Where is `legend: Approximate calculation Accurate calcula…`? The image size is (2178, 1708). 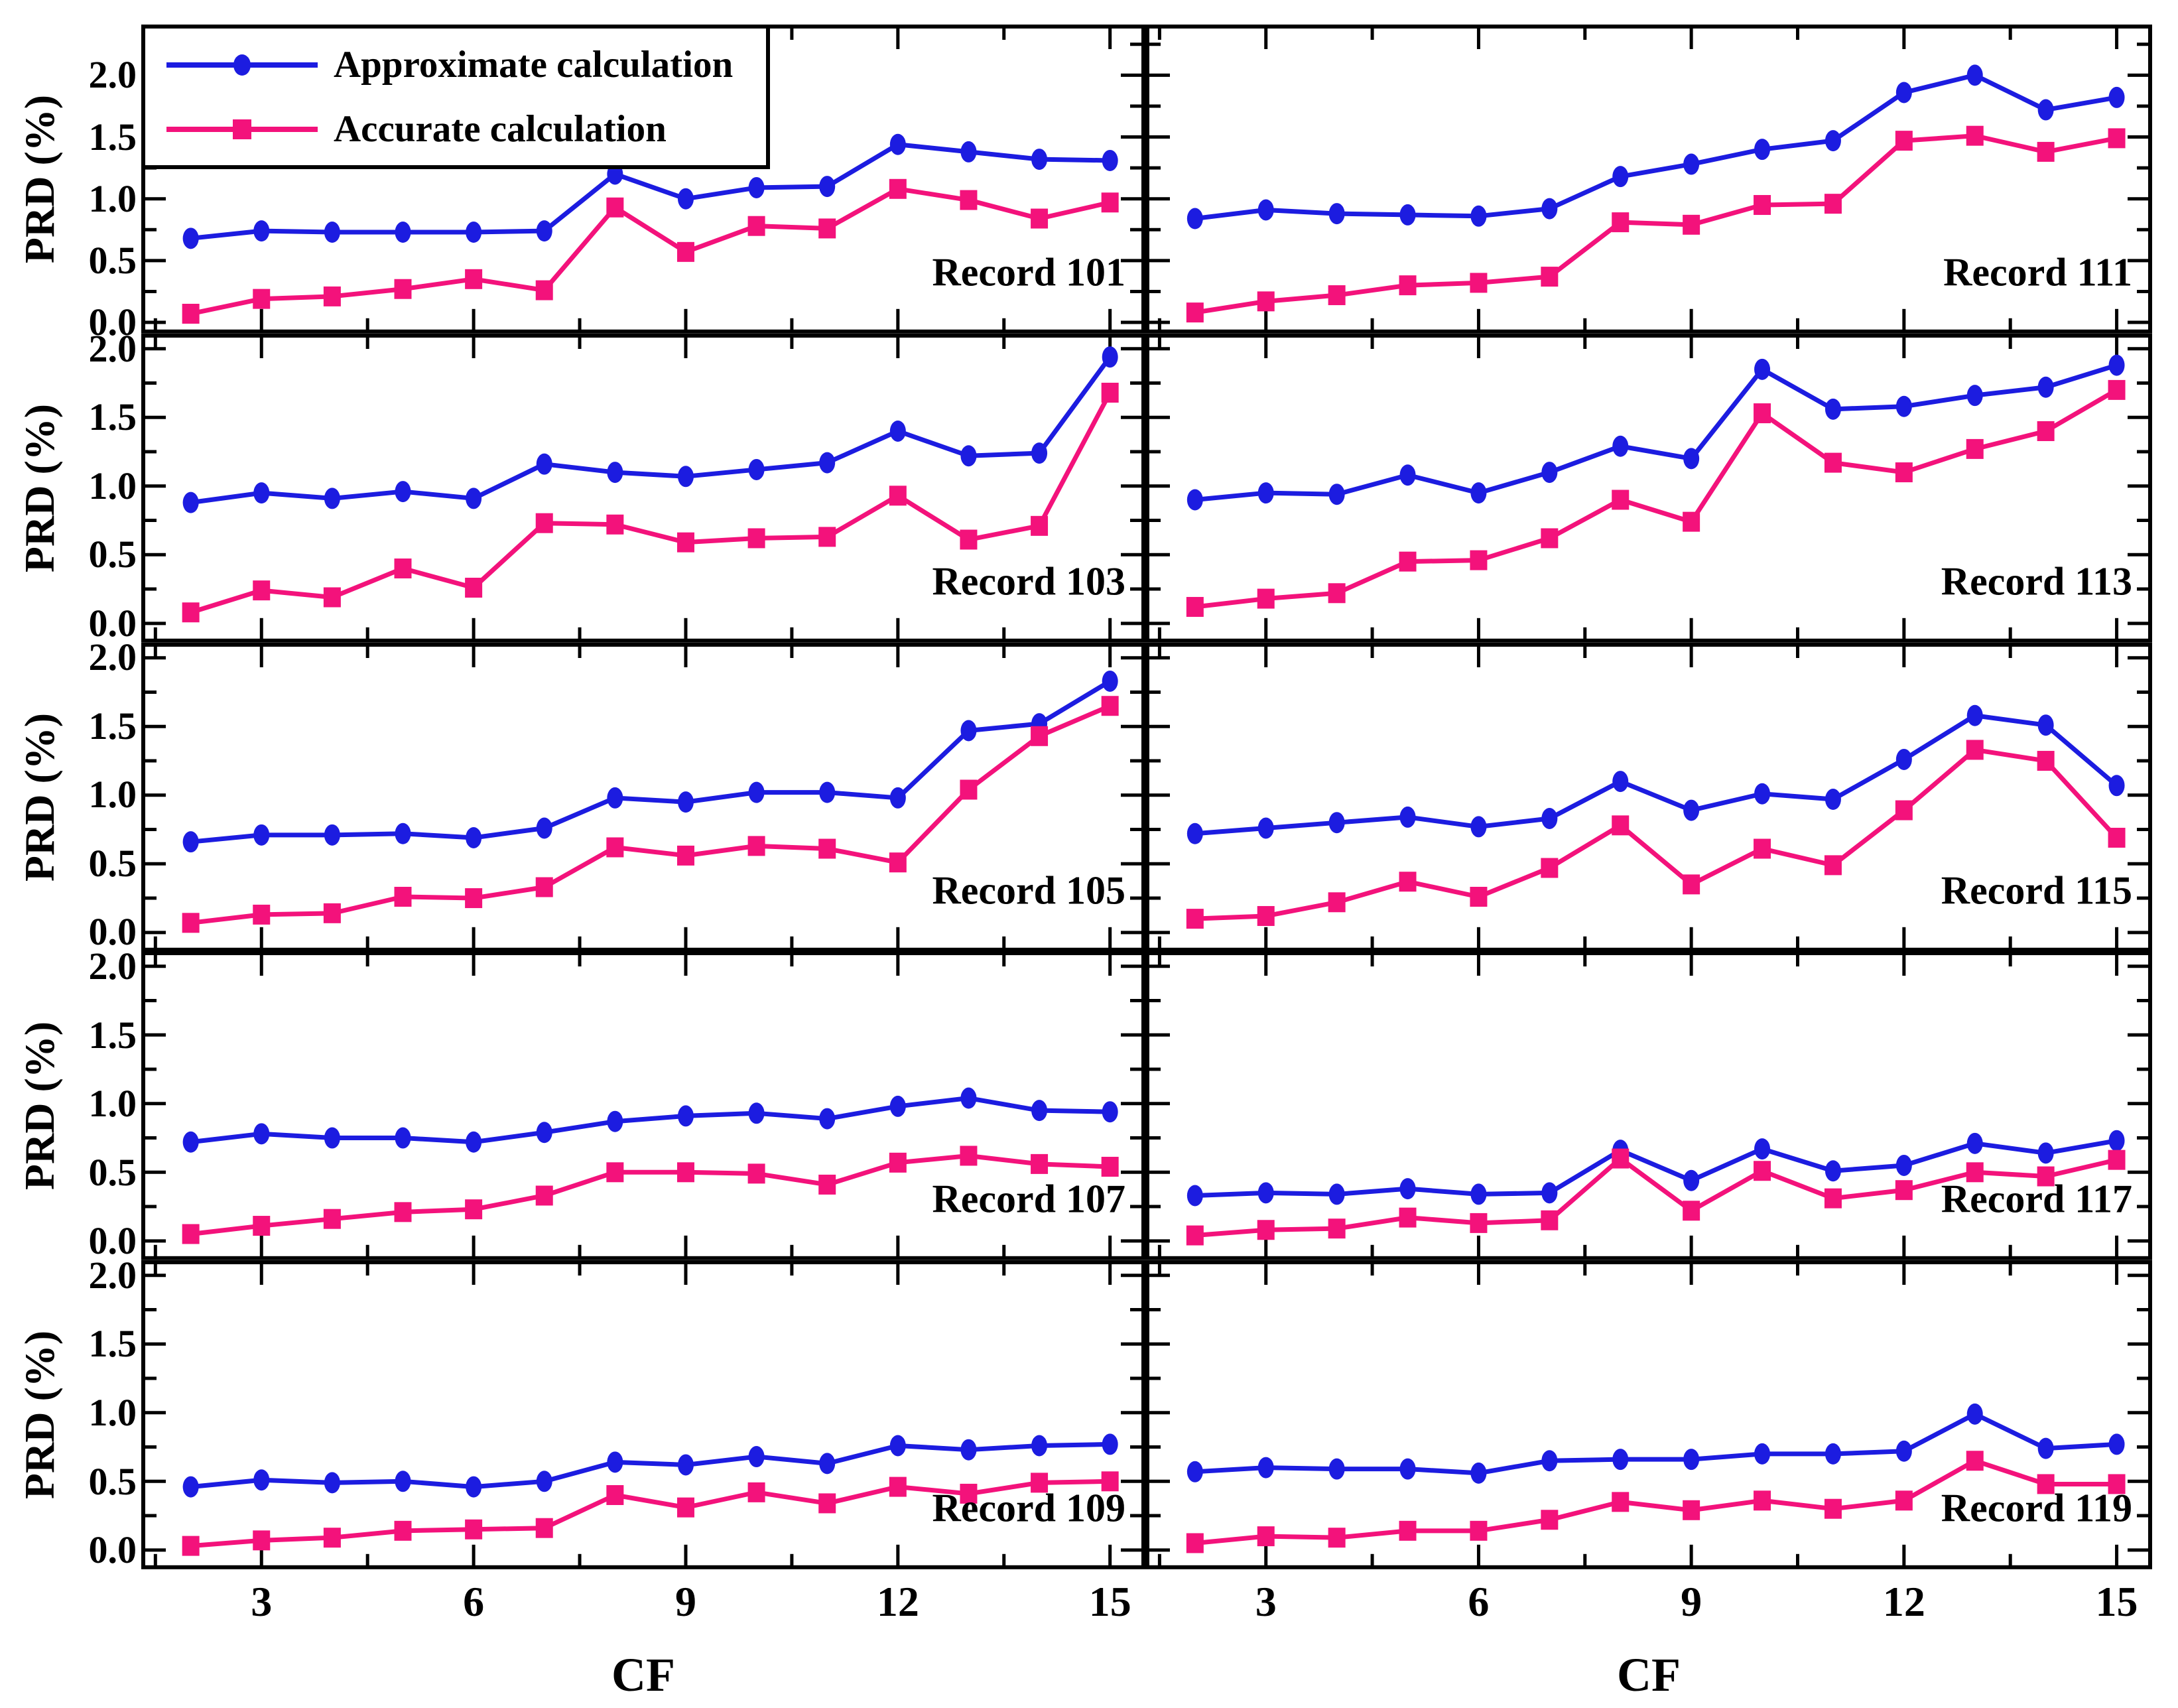 legend: Approximate calculation Accurate calcula… is located at coordinates (455, 97).